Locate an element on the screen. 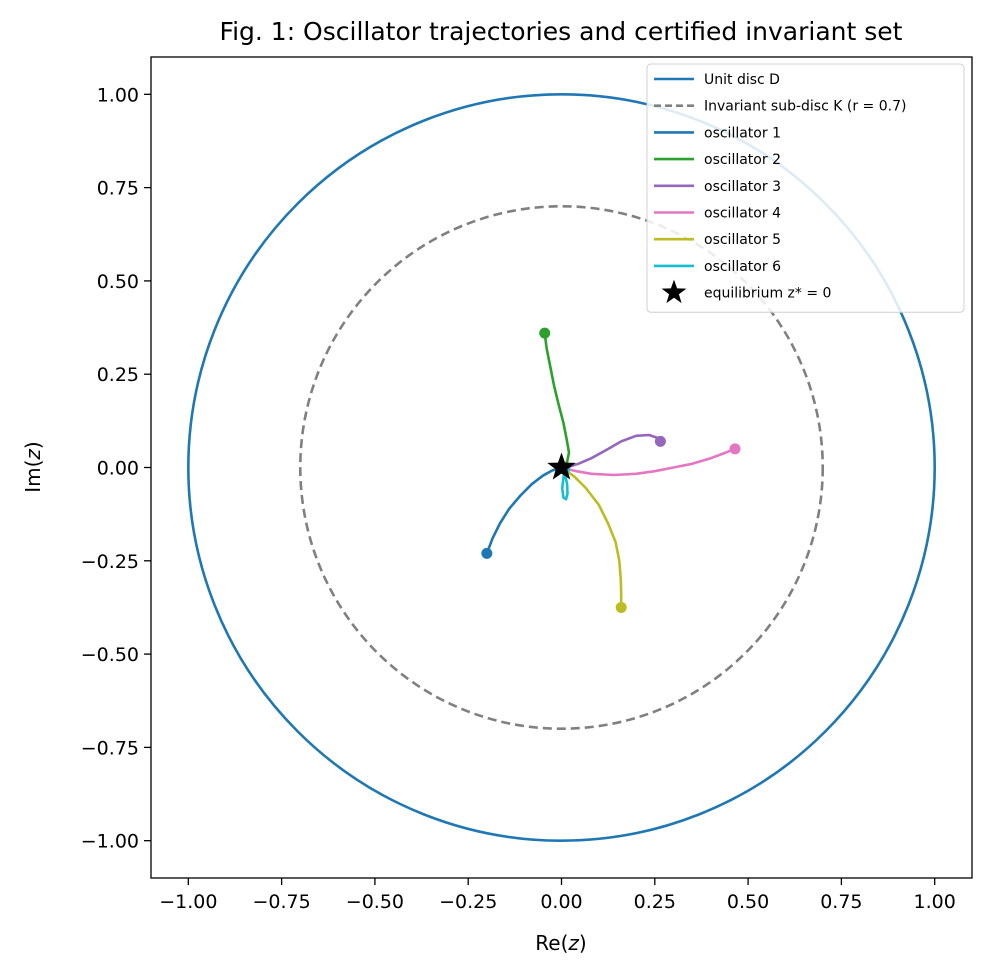 Image resolution: width=1000 pixels, height=976 pixels. legend-oscillator-1-item: oscillator 1 is located at coordinates (717, 133).